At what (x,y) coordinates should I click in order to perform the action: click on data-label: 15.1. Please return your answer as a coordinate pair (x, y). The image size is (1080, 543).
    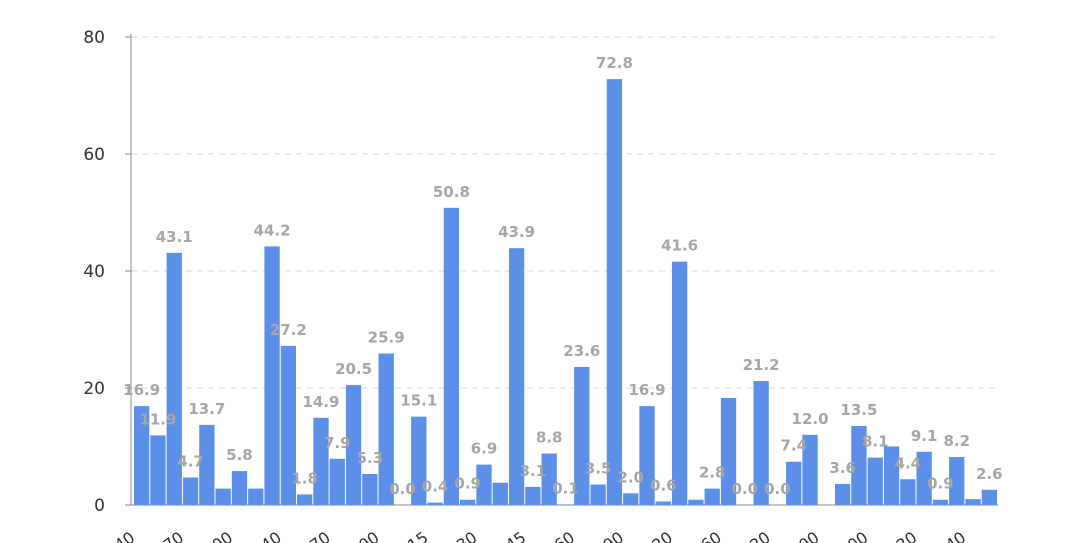
    Looking at the image, I should click on (418, 401).